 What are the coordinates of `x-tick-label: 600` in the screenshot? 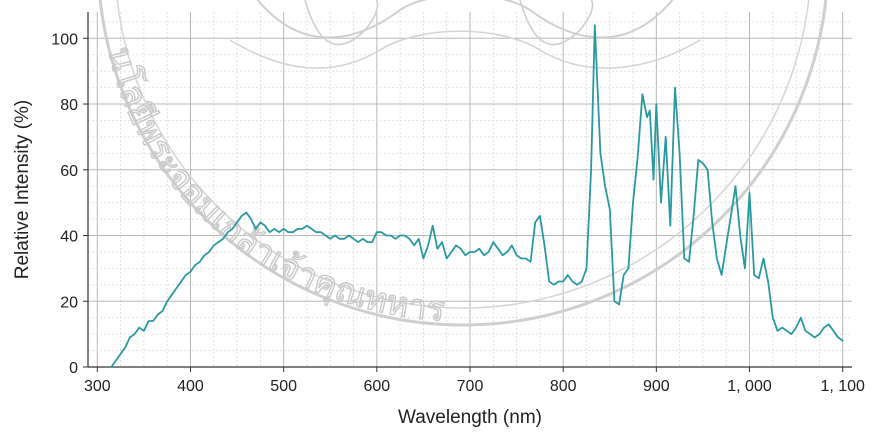 It's located at (376, 386).